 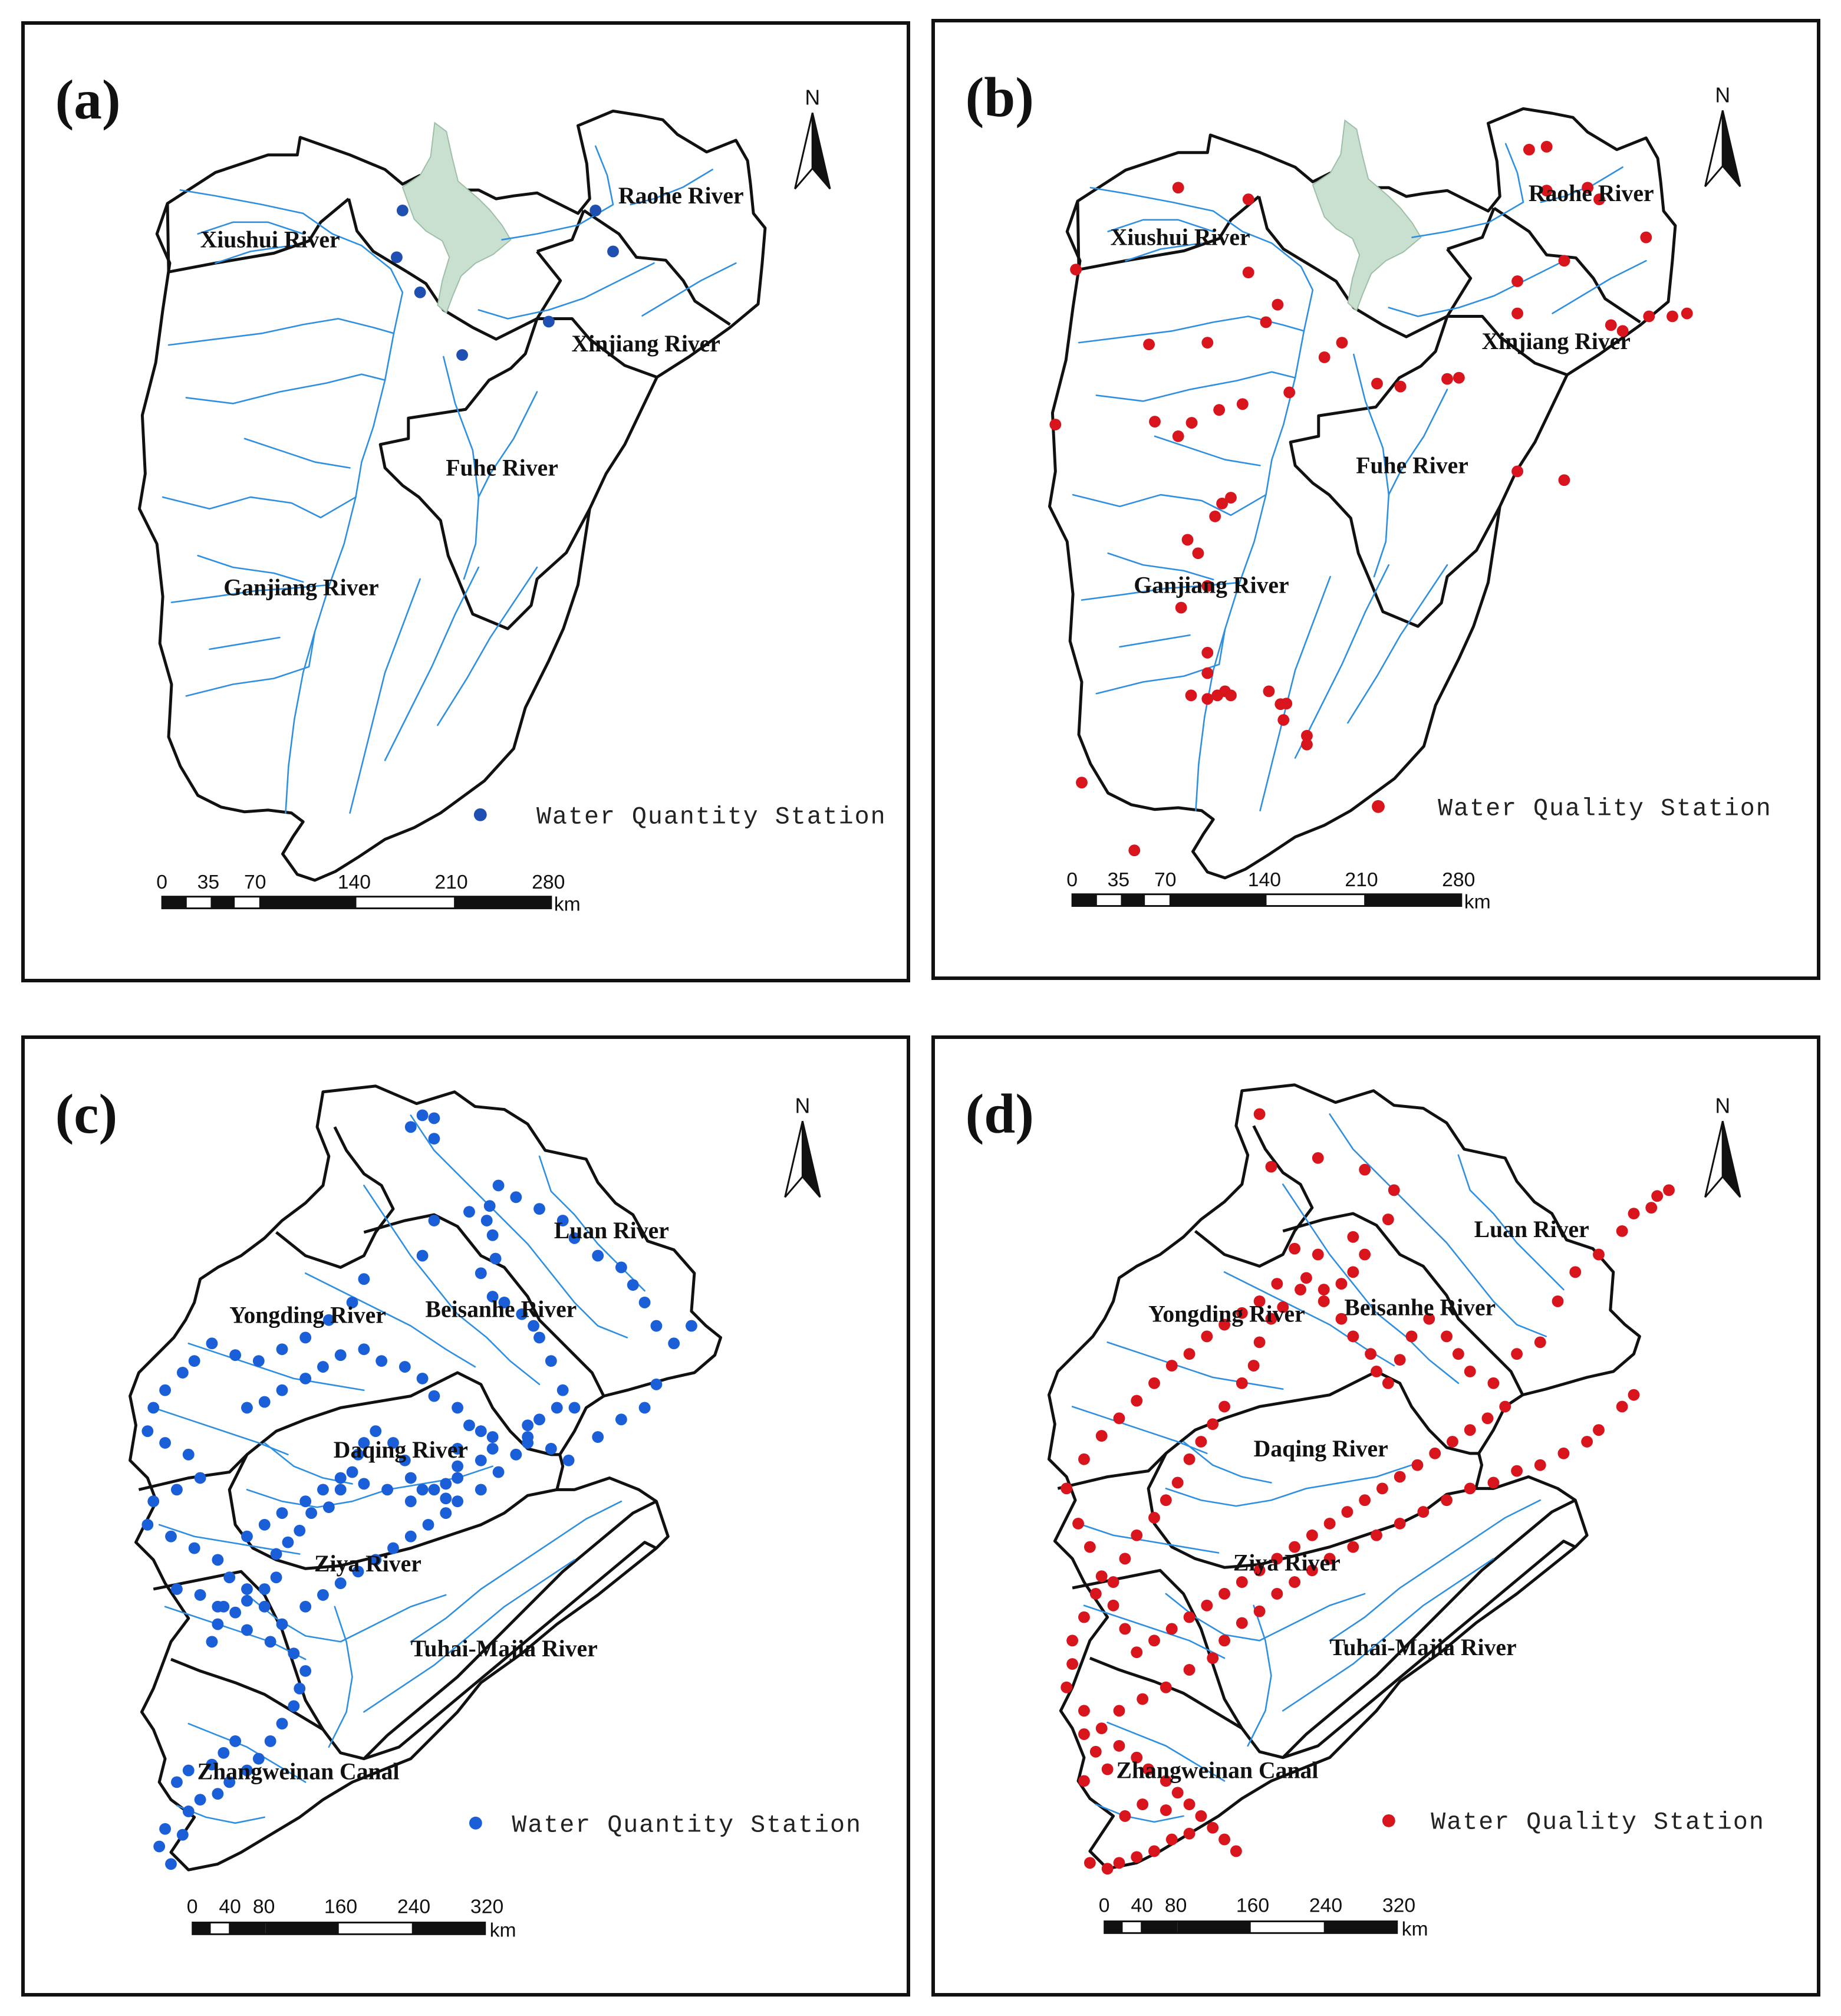 I want to click on station-markers, so click(x=419, y=1490).